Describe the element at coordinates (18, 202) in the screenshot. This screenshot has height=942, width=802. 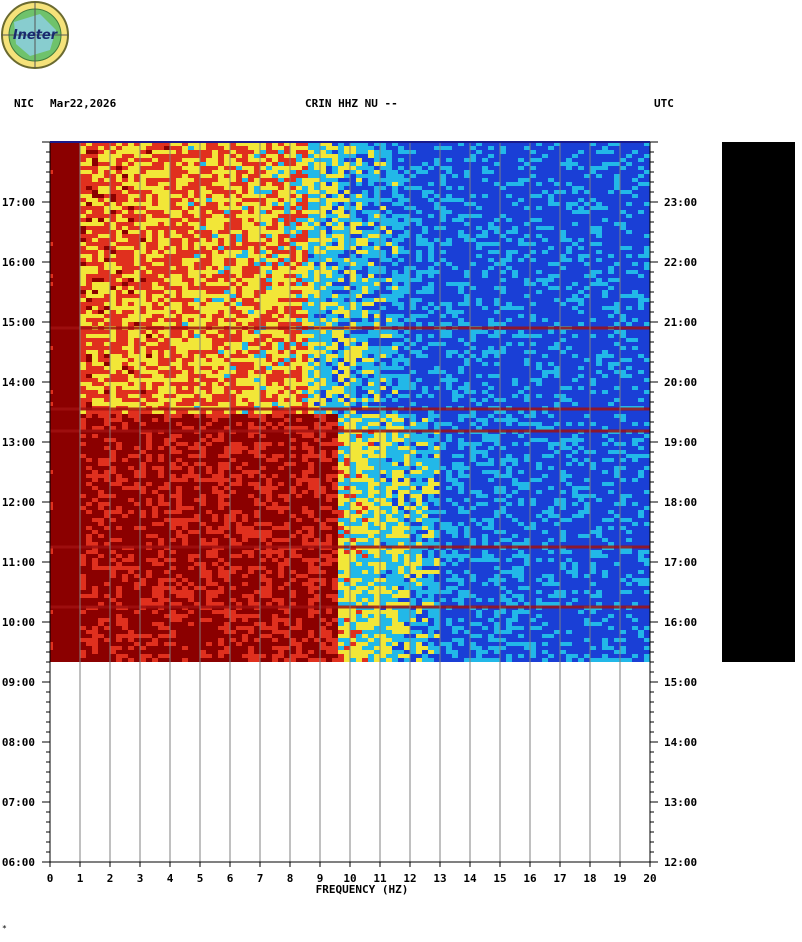
I see `y-tick-label-local: 17:00` at that location.